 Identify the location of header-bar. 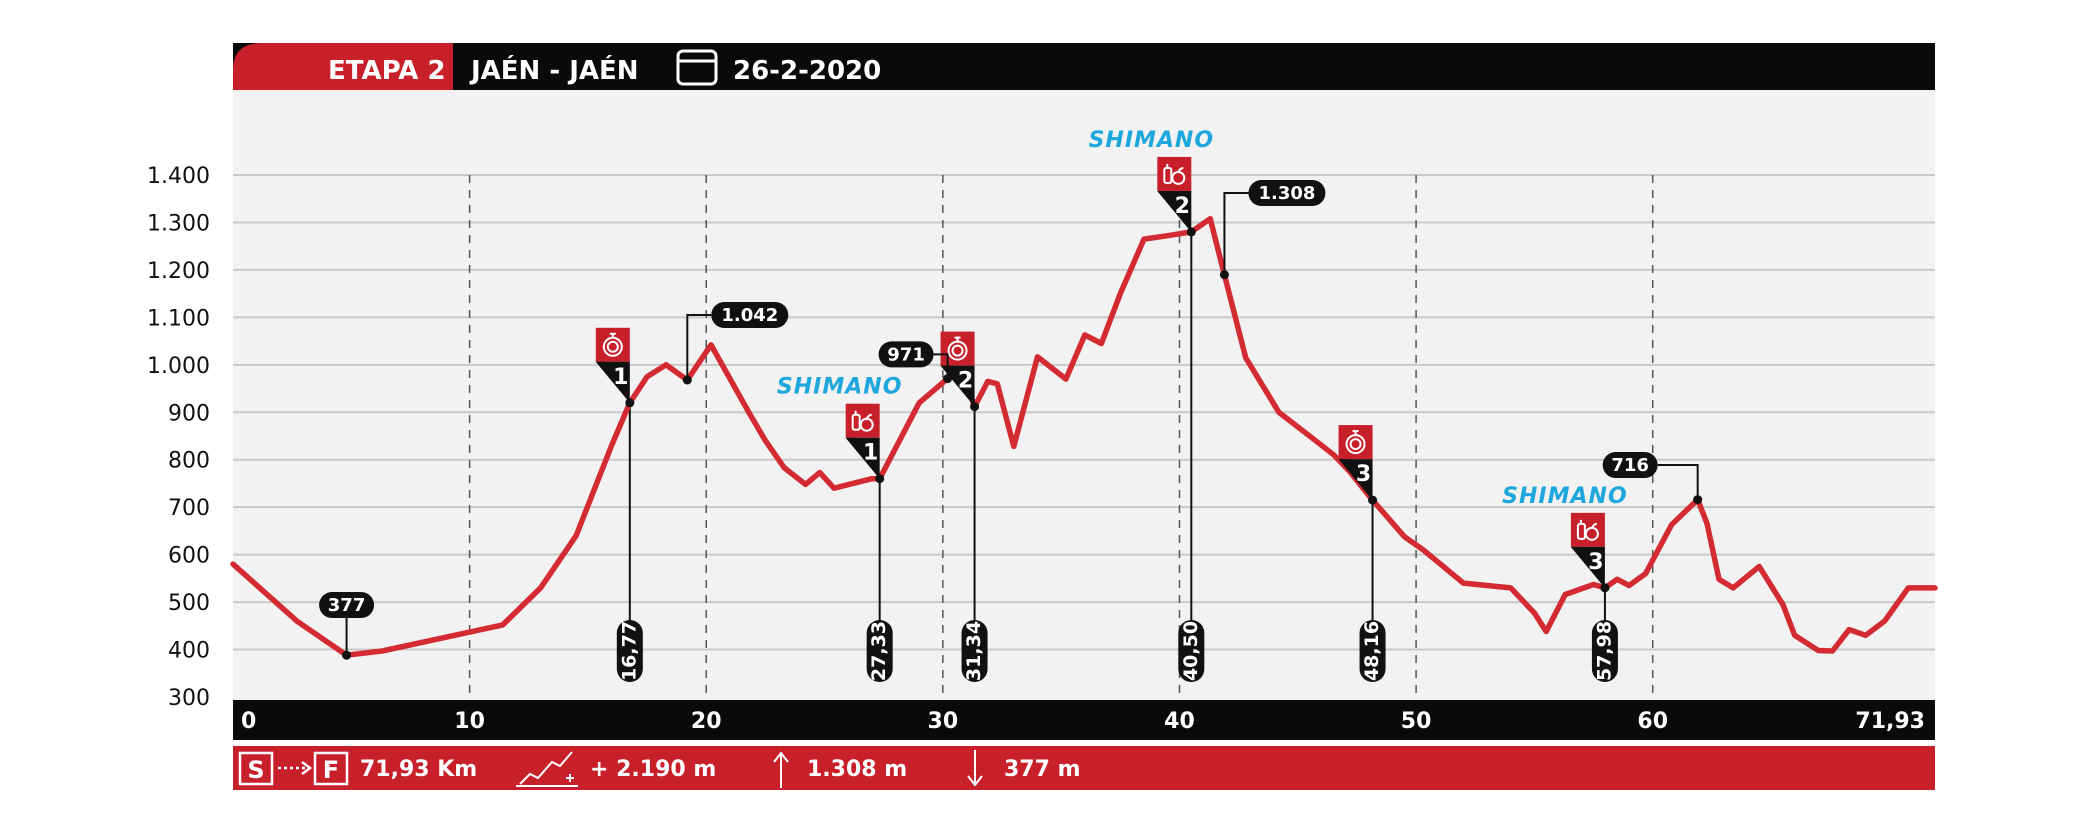
(1084, 66).